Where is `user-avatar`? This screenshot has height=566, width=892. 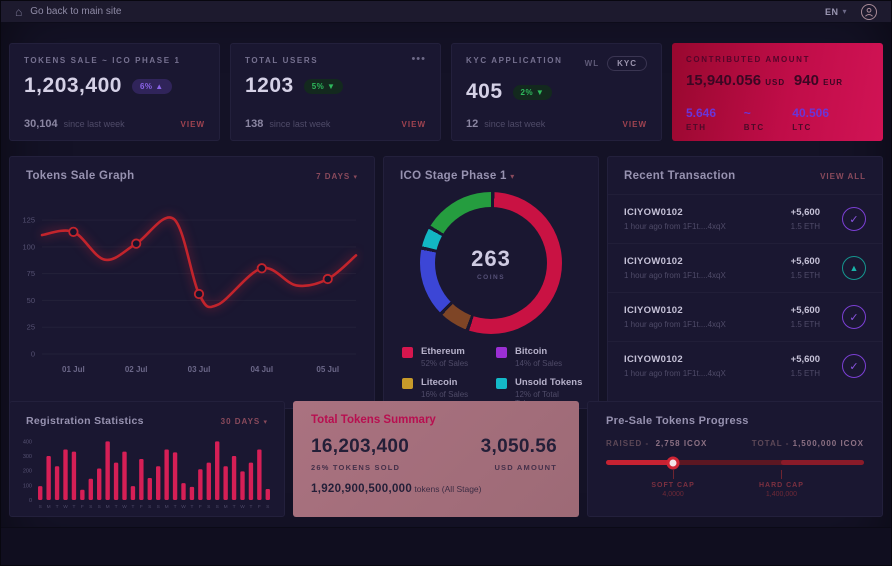
user-avatar is located at coordinates (869, 11).